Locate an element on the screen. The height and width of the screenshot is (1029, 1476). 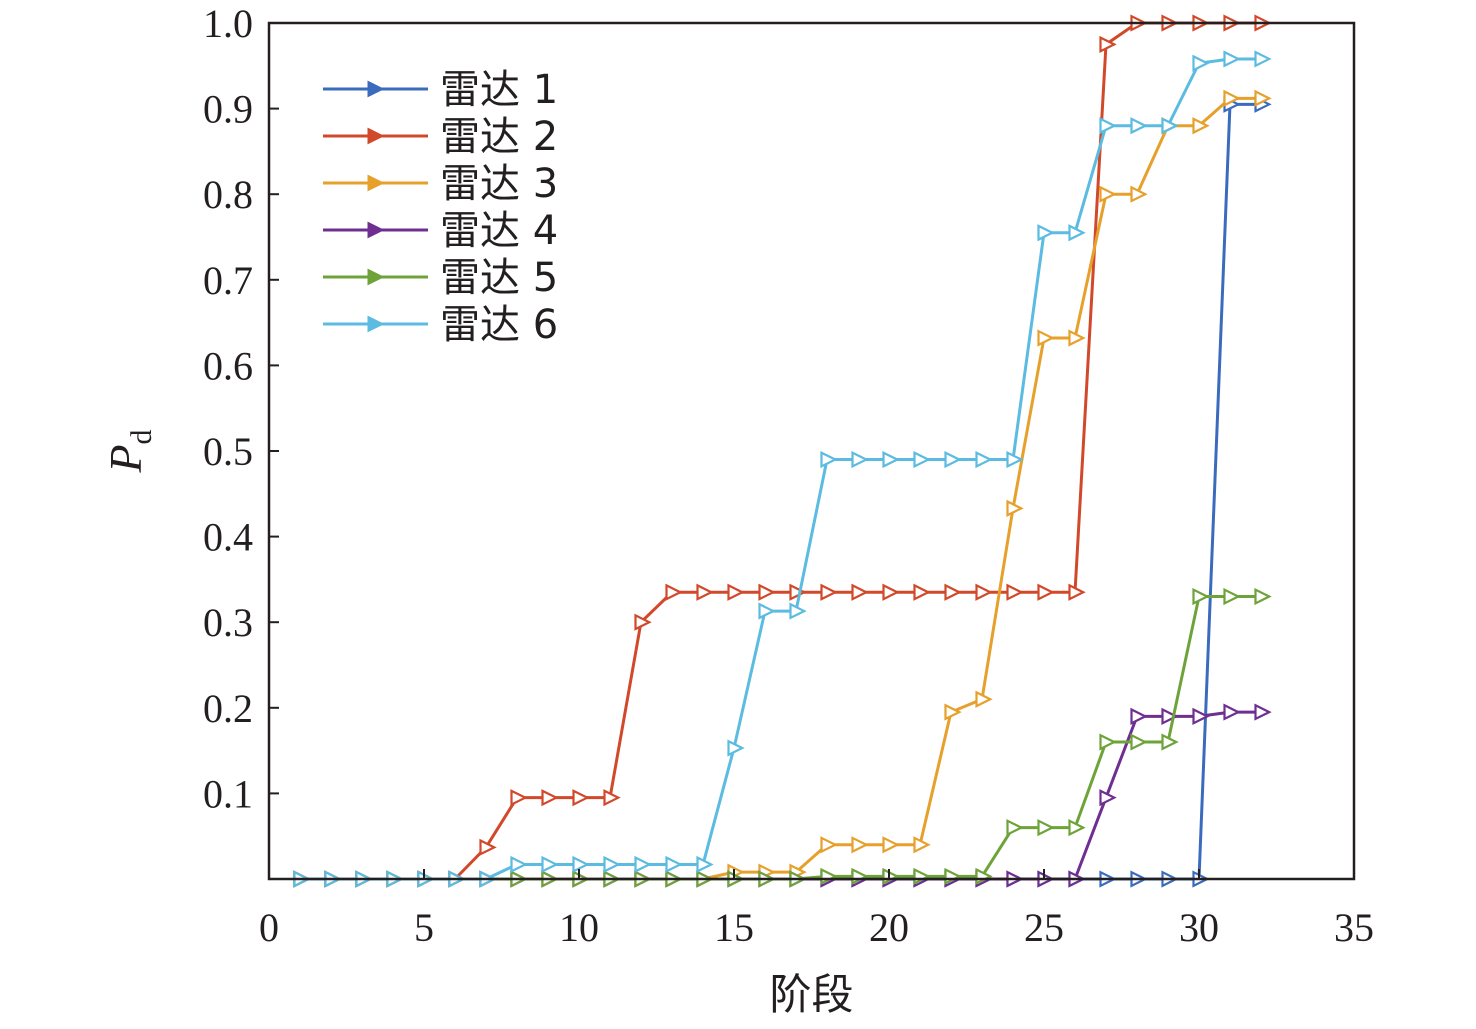
y-axis: 0.1 0.2 0.3 0.4 0.5 0.6 0.7 0.8 0.9 1.0 is located at coordinates (241, 408).